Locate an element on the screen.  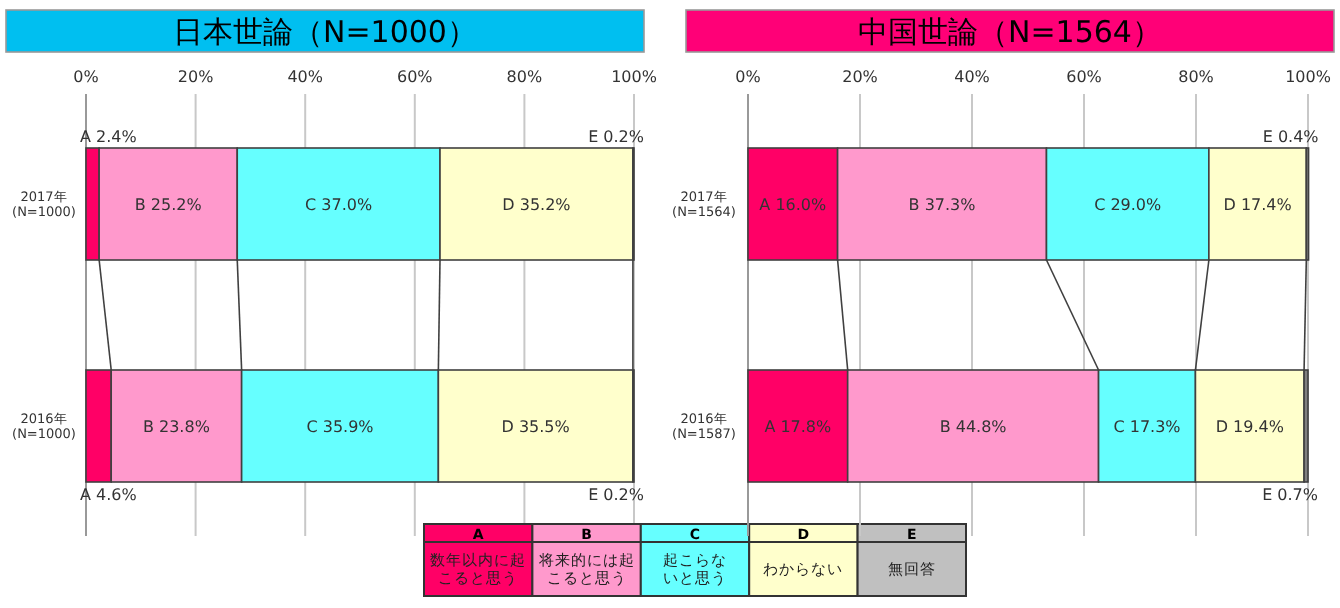
data-label: E 0.7% is located at coordinates (1290, 495).